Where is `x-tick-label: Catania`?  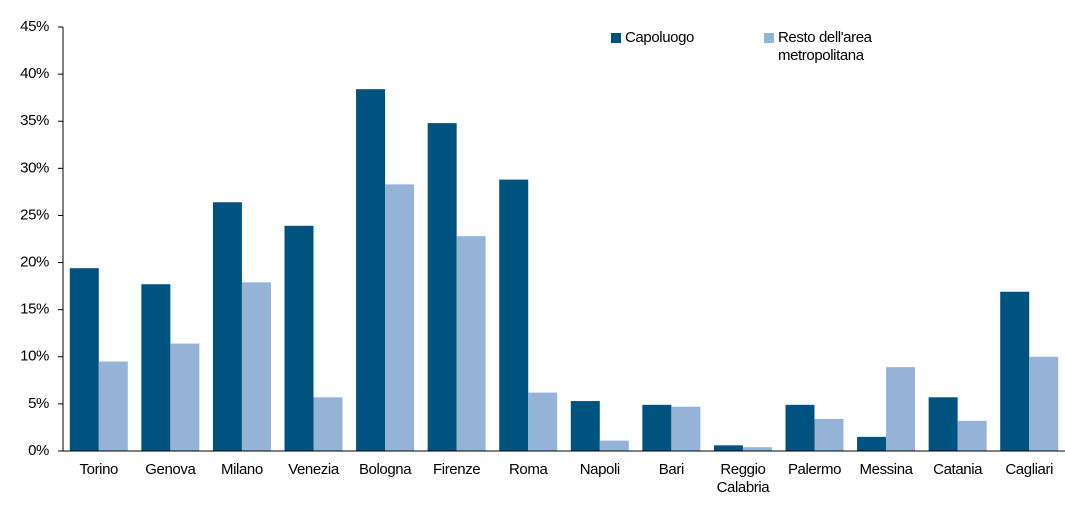
x-tick-label: Catania is located at coordinates (958, 469).